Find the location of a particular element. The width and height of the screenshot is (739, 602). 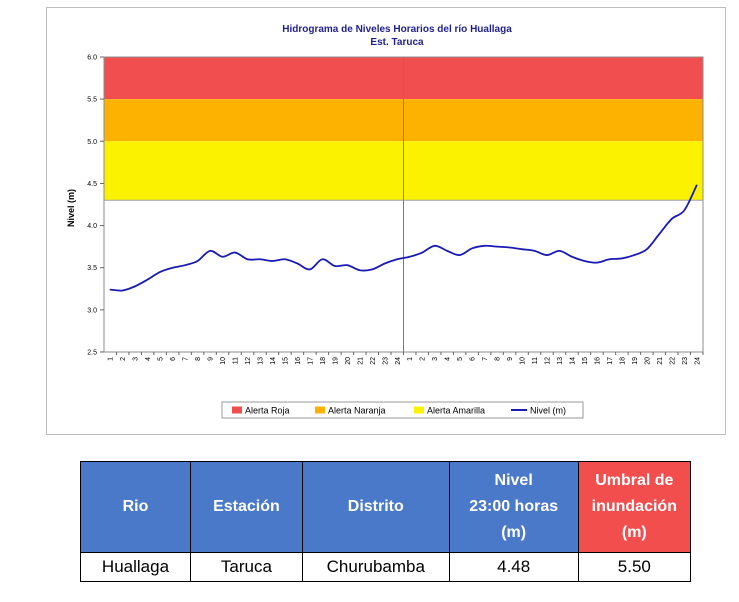

y-tick-label: 4.0 is located at coordinates (92, 226).